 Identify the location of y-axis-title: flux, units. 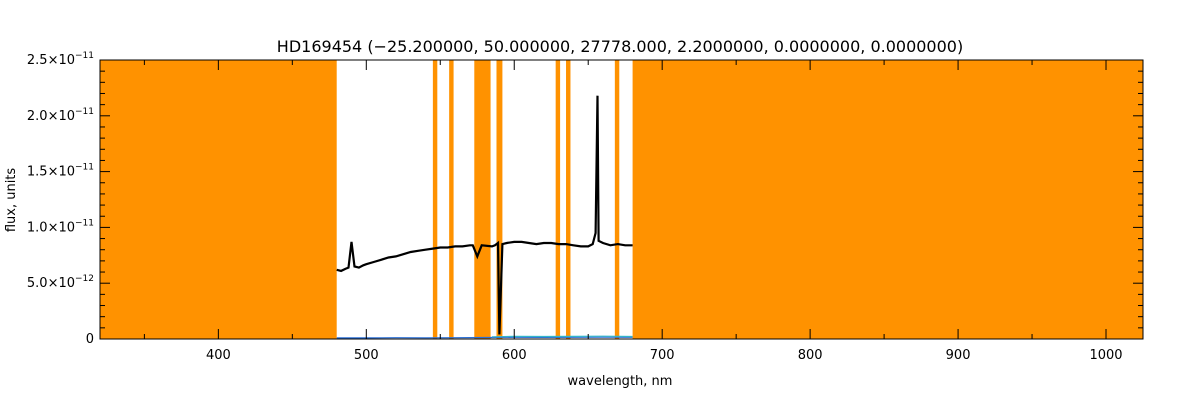
(11, 200).